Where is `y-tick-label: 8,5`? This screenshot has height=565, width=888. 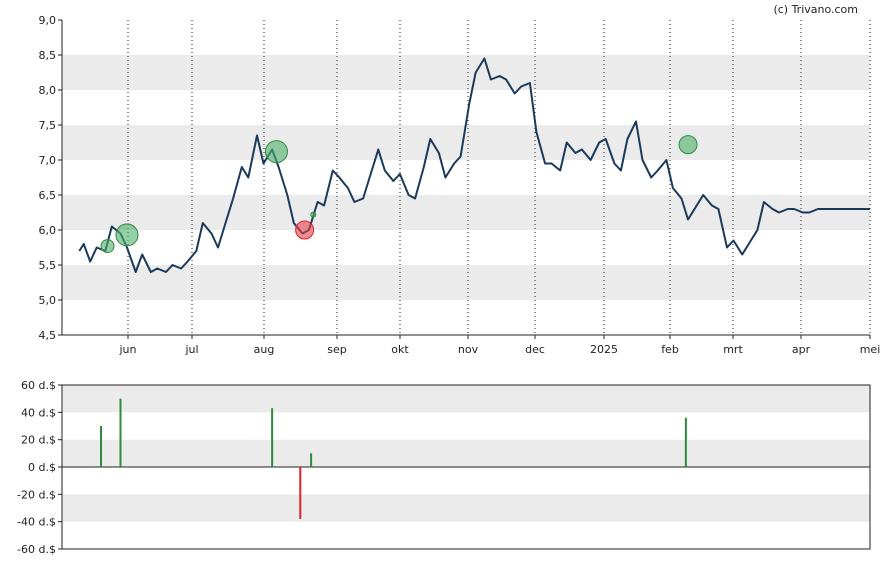
y-tick-label: 8,5 is located at coordinates (48, 55).